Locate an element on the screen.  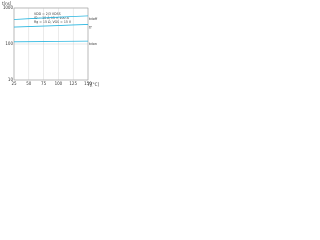
x-tick-label: 75 is located at coordinates (44, 83).